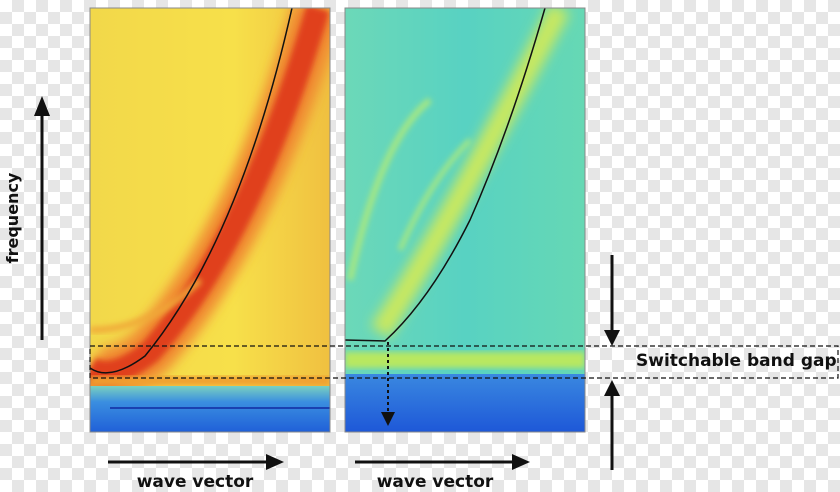 This screenshot has width=840, height=492. I want to click on band-gap-label: Switchable band gap, so click(736, 361).